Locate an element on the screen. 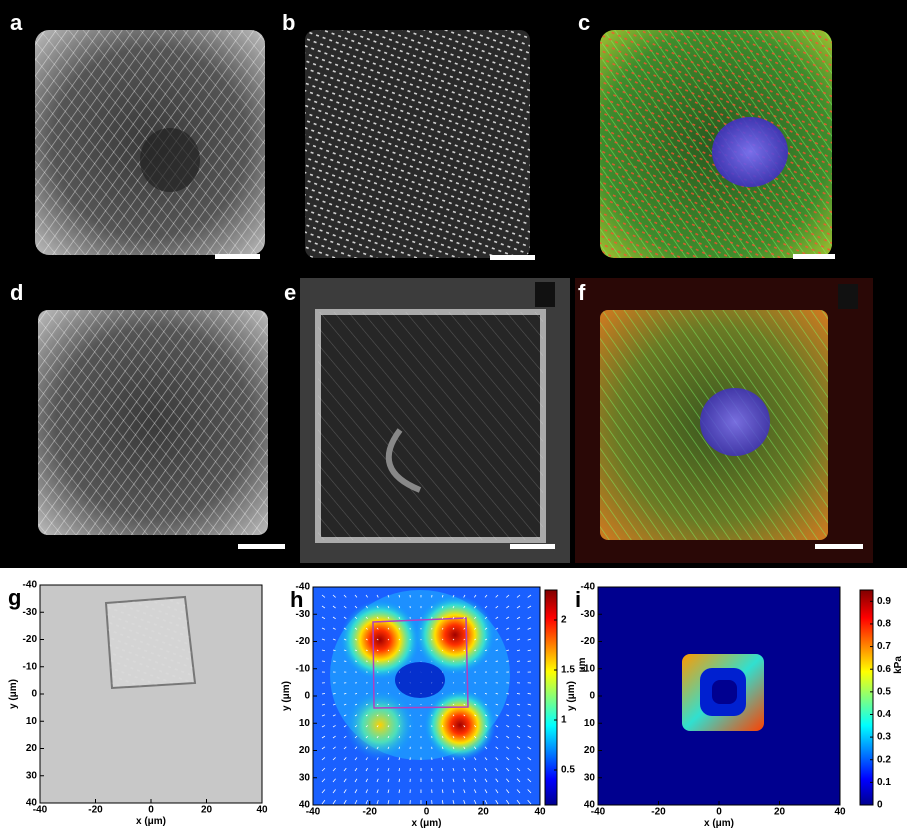 The image size is (907, 836). micrograph-f is located at coordinates (724, 420).